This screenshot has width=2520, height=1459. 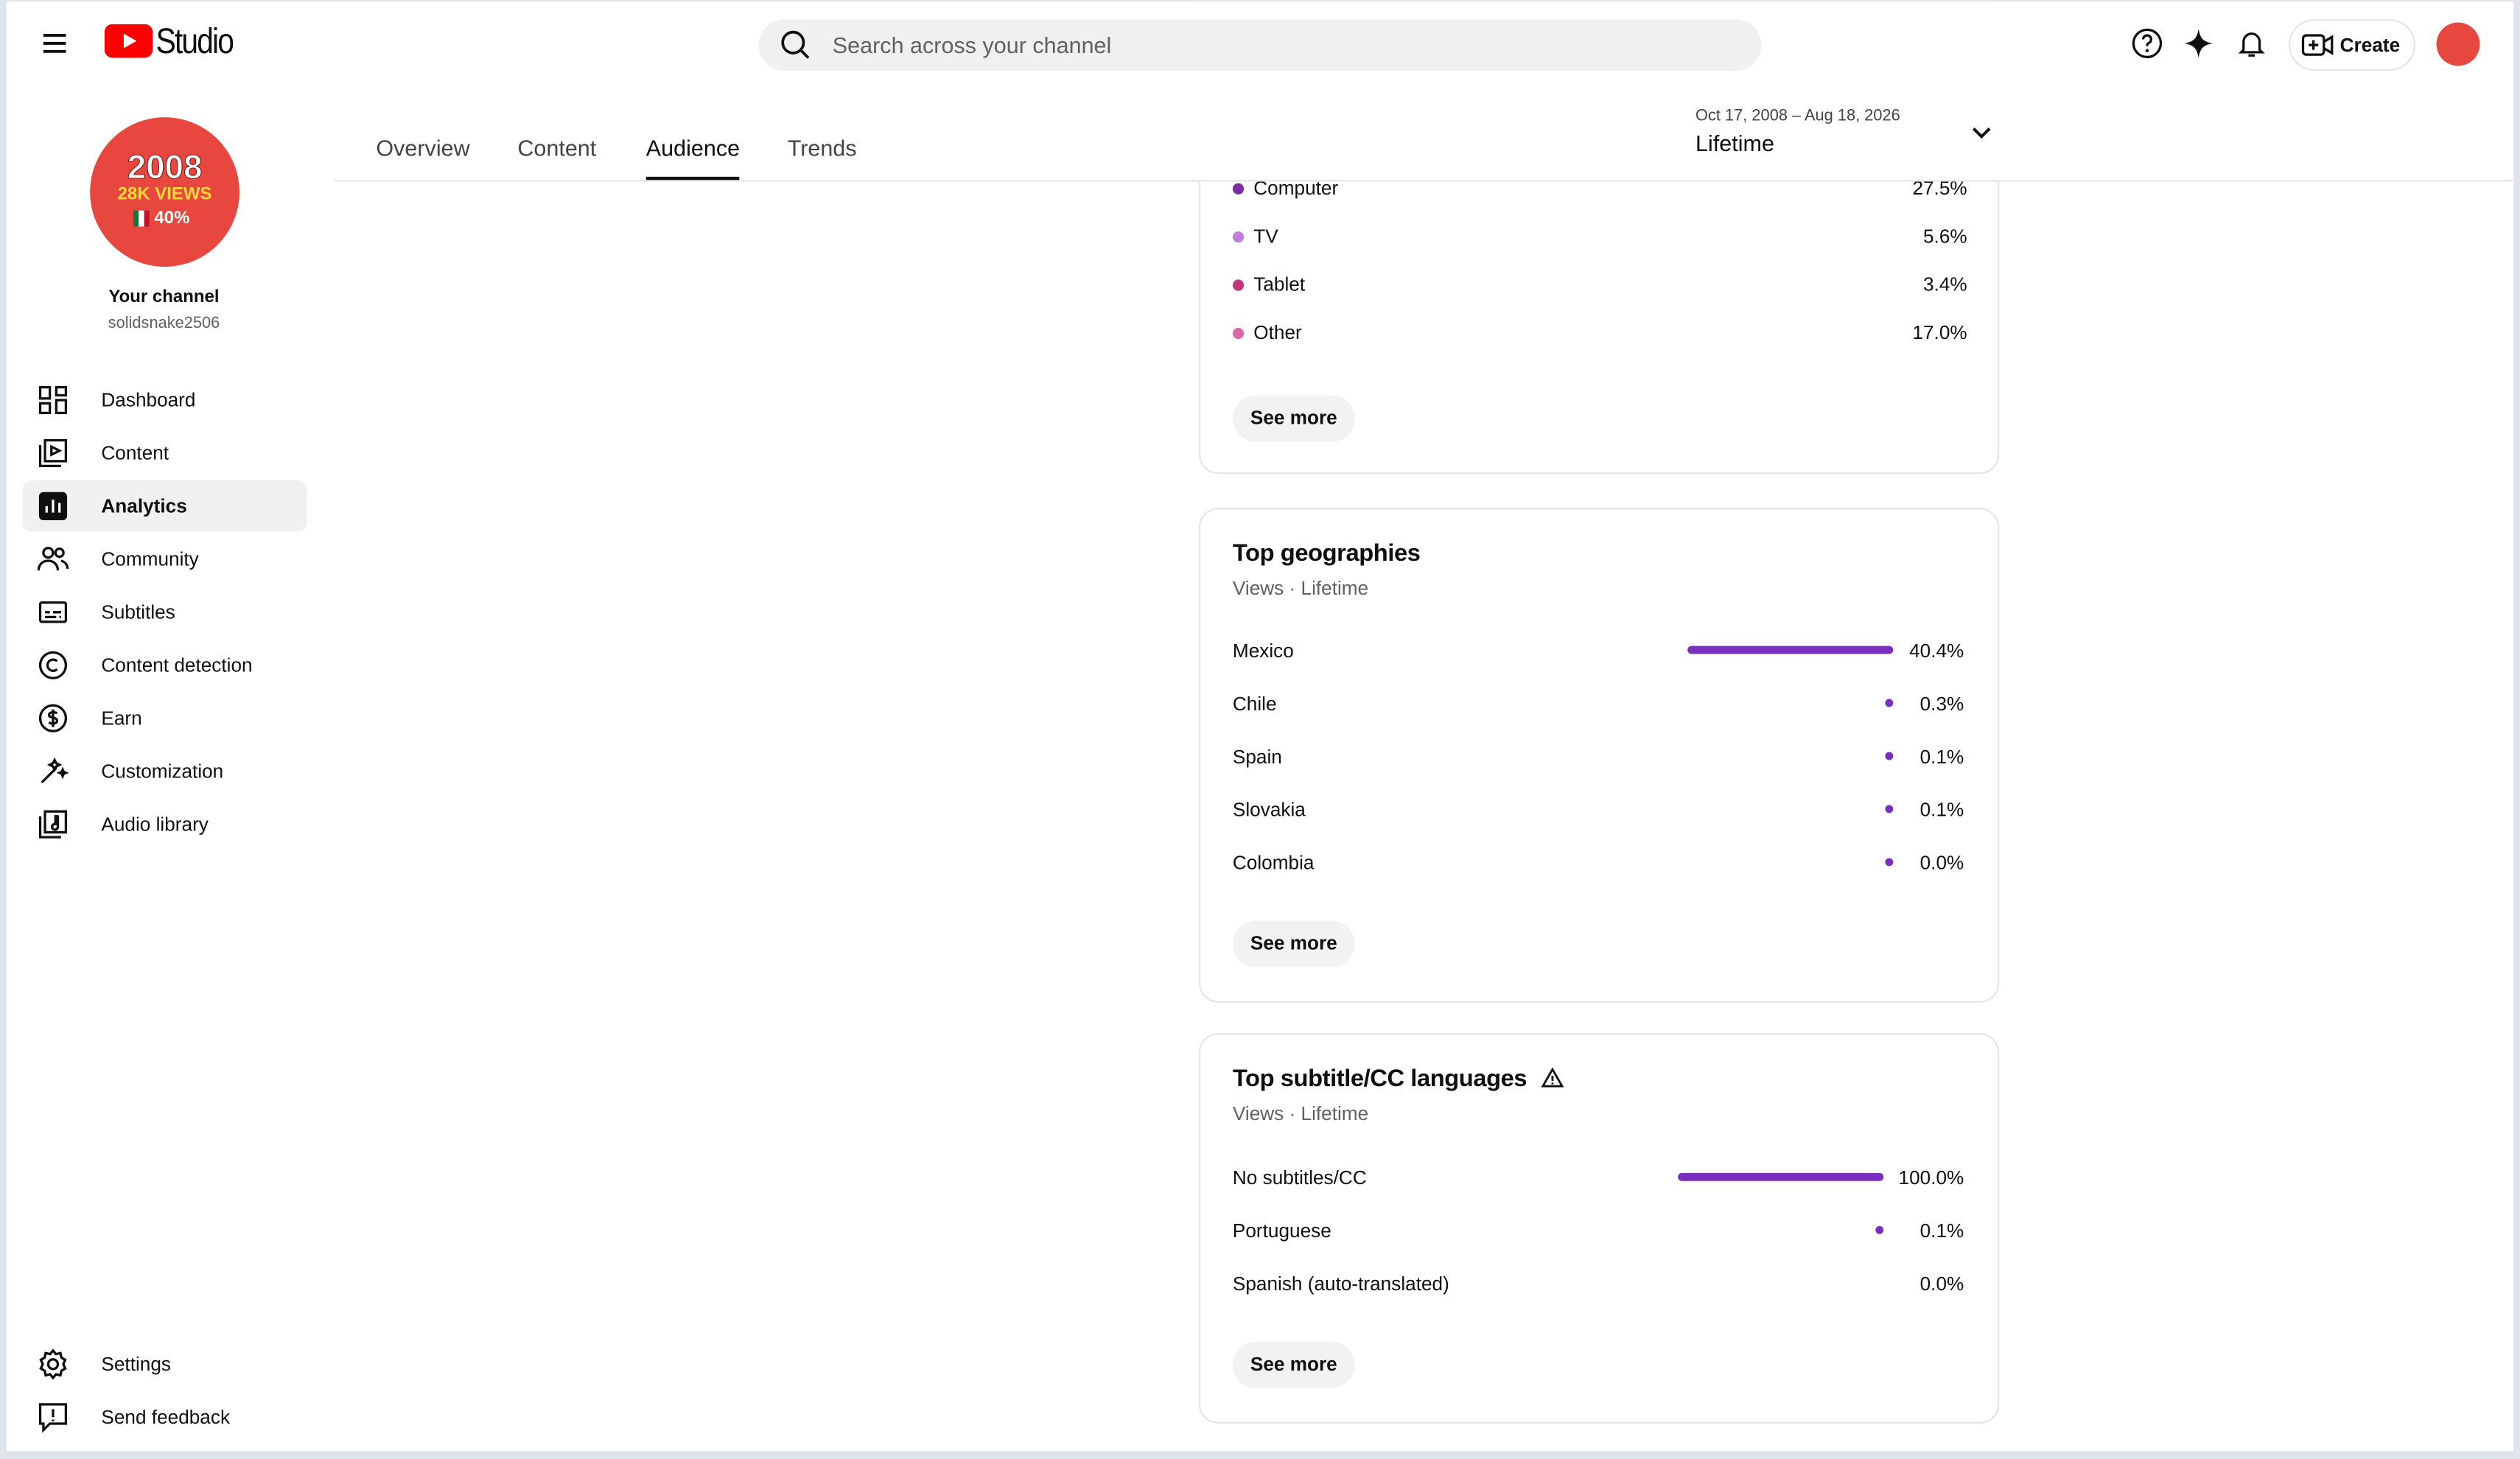 What do you see at coordinates (55, 43) in the screenshot?
I see `menu-icon` at bounding box center [55, 43].